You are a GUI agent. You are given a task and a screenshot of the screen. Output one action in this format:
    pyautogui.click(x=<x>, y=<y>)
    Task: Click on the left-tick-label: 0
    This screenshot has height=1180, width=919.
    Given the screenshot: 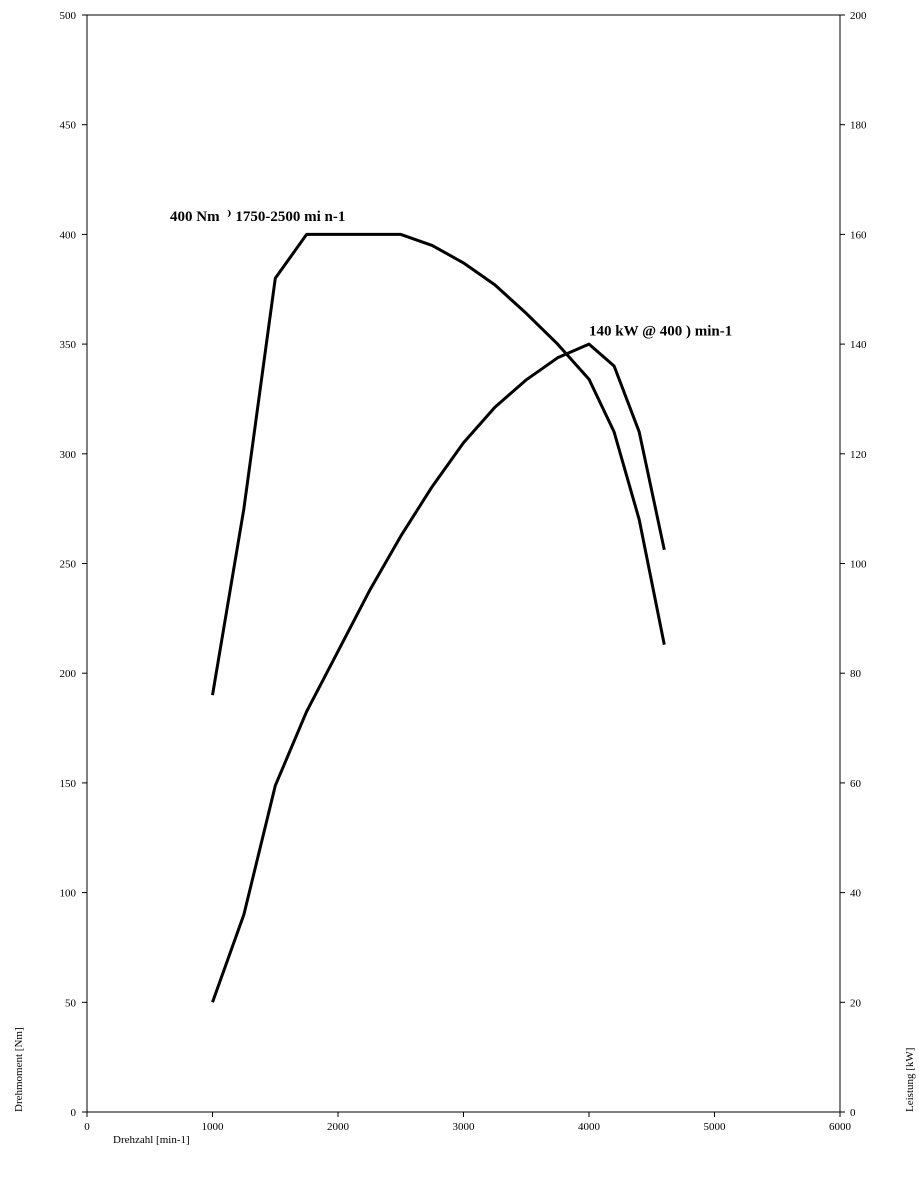 What is the action you would take?
    pyautogui.click(x=74, y=1113)
    